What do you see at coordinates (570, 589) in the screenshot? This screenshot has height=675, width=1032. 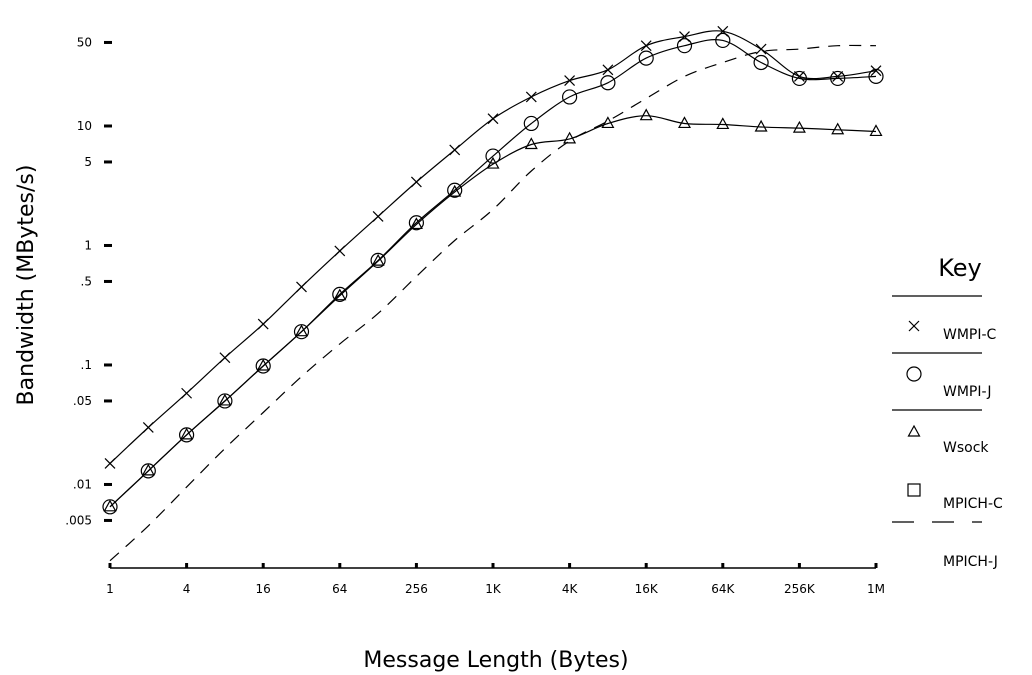 I see `x-tick-label: 4K` at bounding box center [570, 589].